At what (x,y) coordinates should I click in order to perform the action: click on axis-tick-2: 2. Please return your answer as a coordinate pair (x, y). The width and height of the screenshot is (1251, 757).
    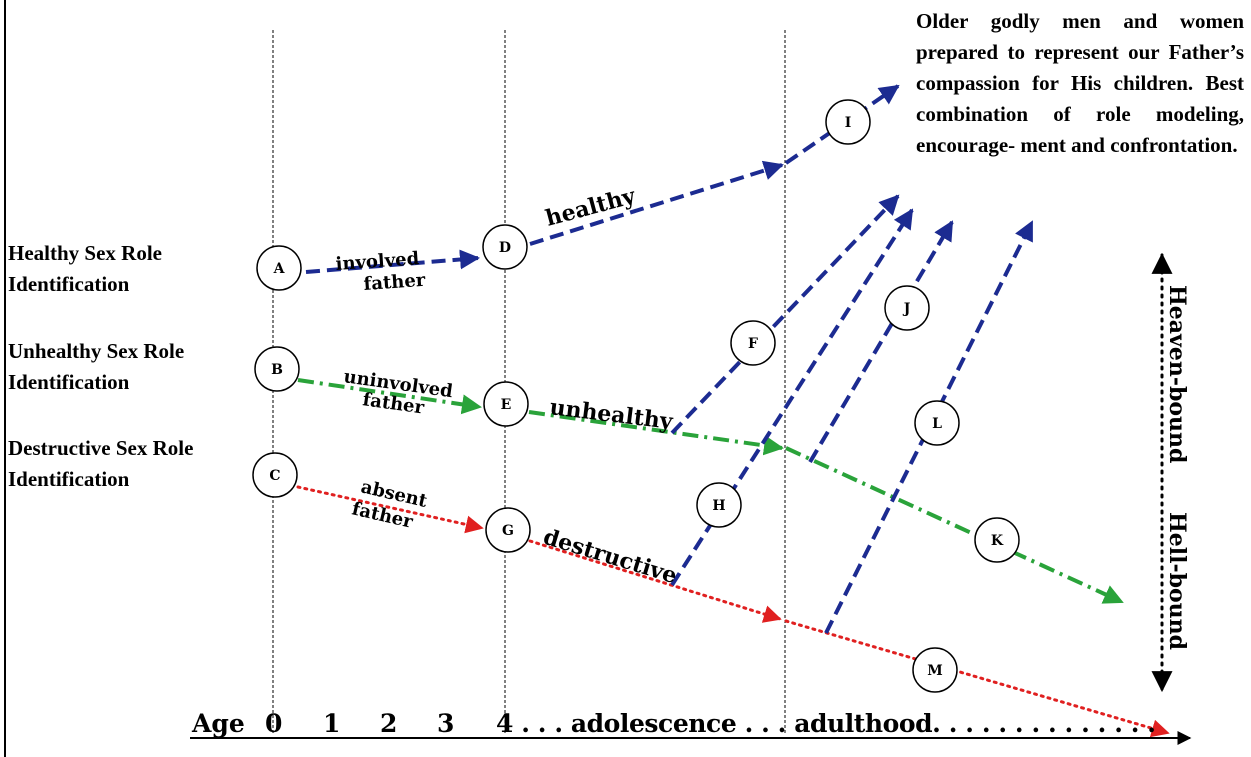
    Looking at the image, I should click on (388, 723).